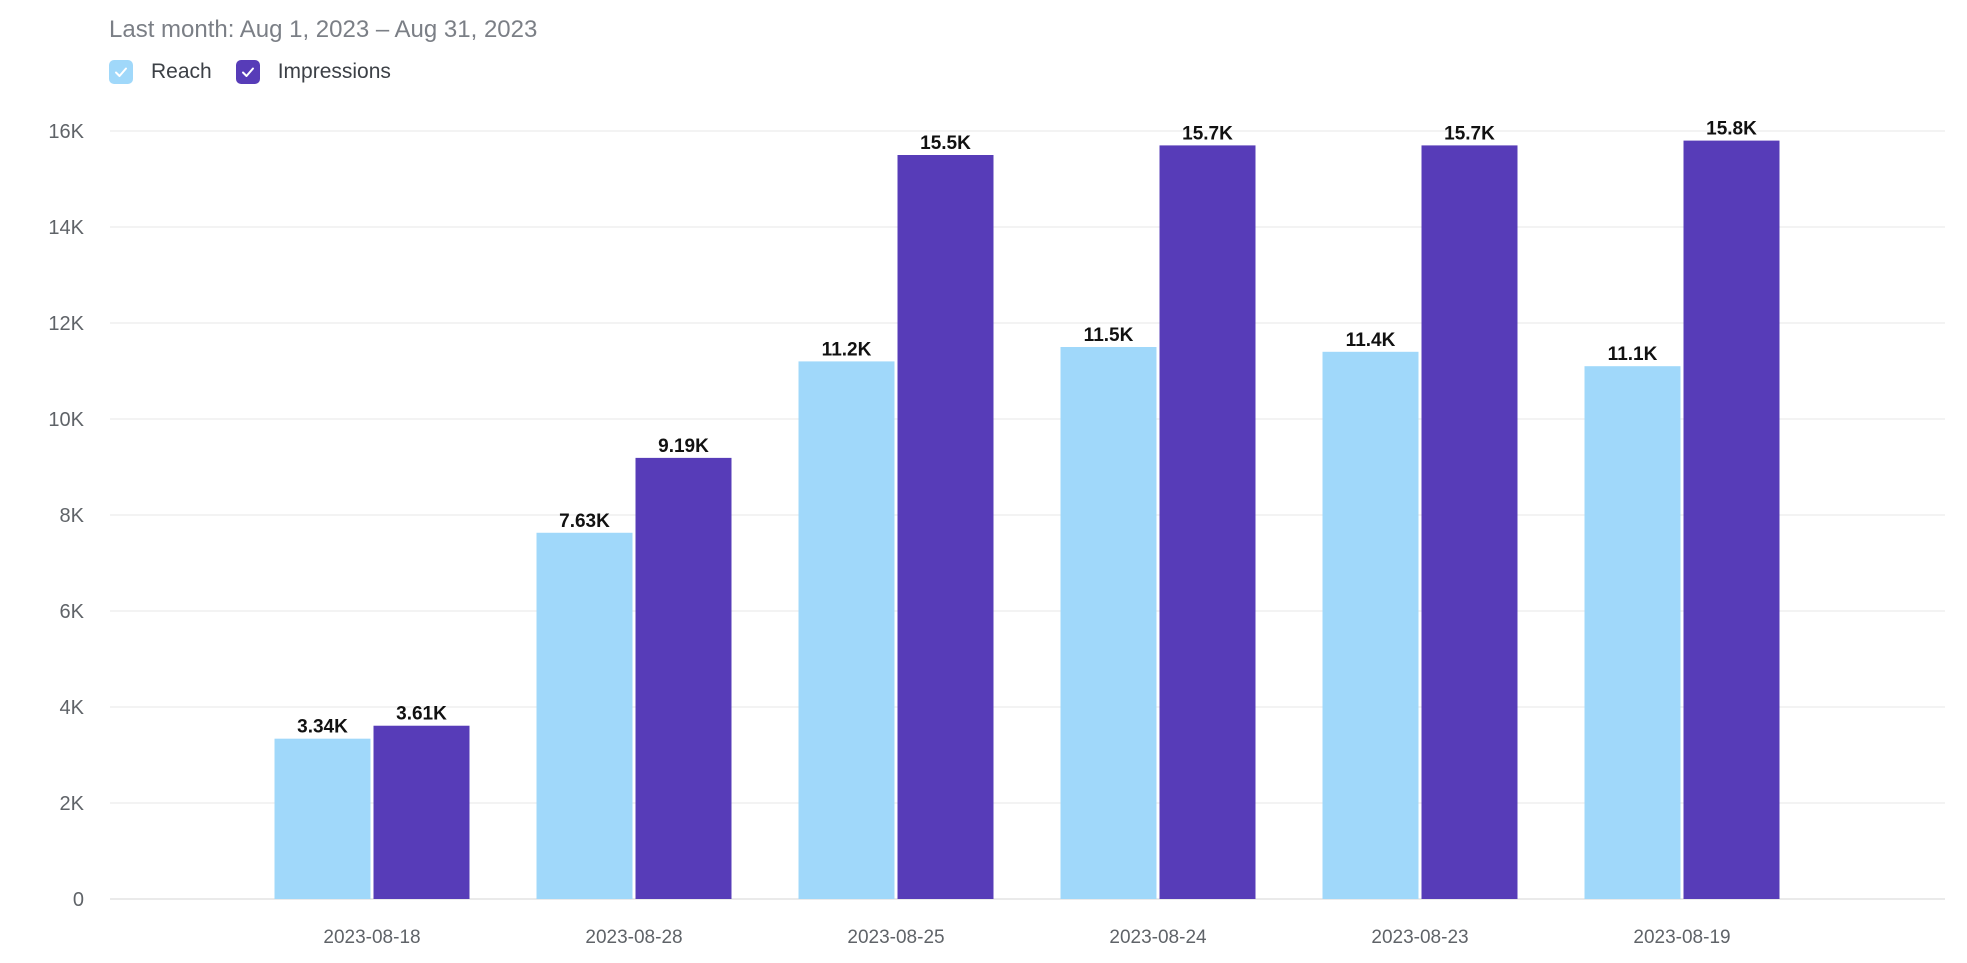  What do you see at coordinates (78, 900) in the screenshot?
I see `y-tick-label: 0` at bounding box center [78, 900].